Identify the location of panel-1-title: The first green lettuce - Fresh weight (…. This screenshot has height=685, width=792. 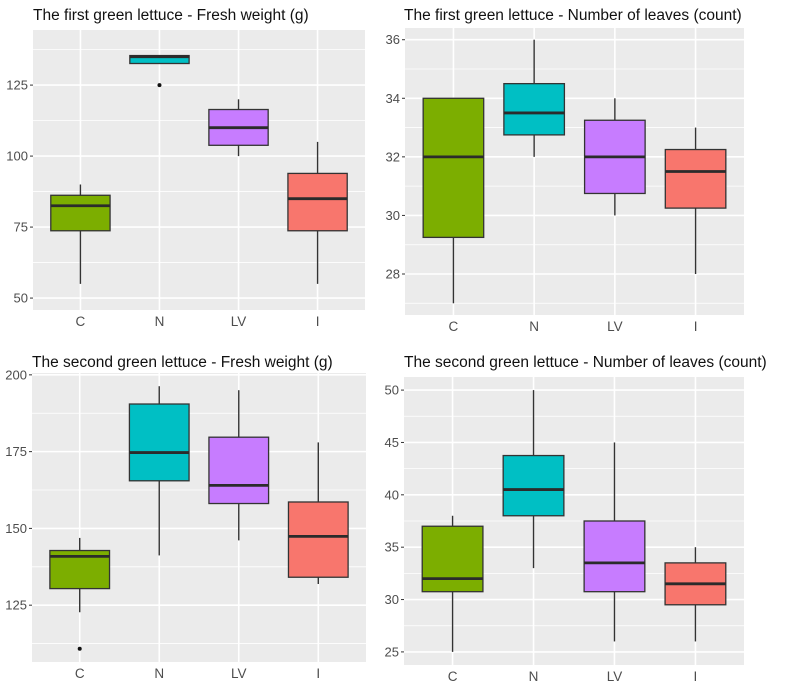
(171, 15).